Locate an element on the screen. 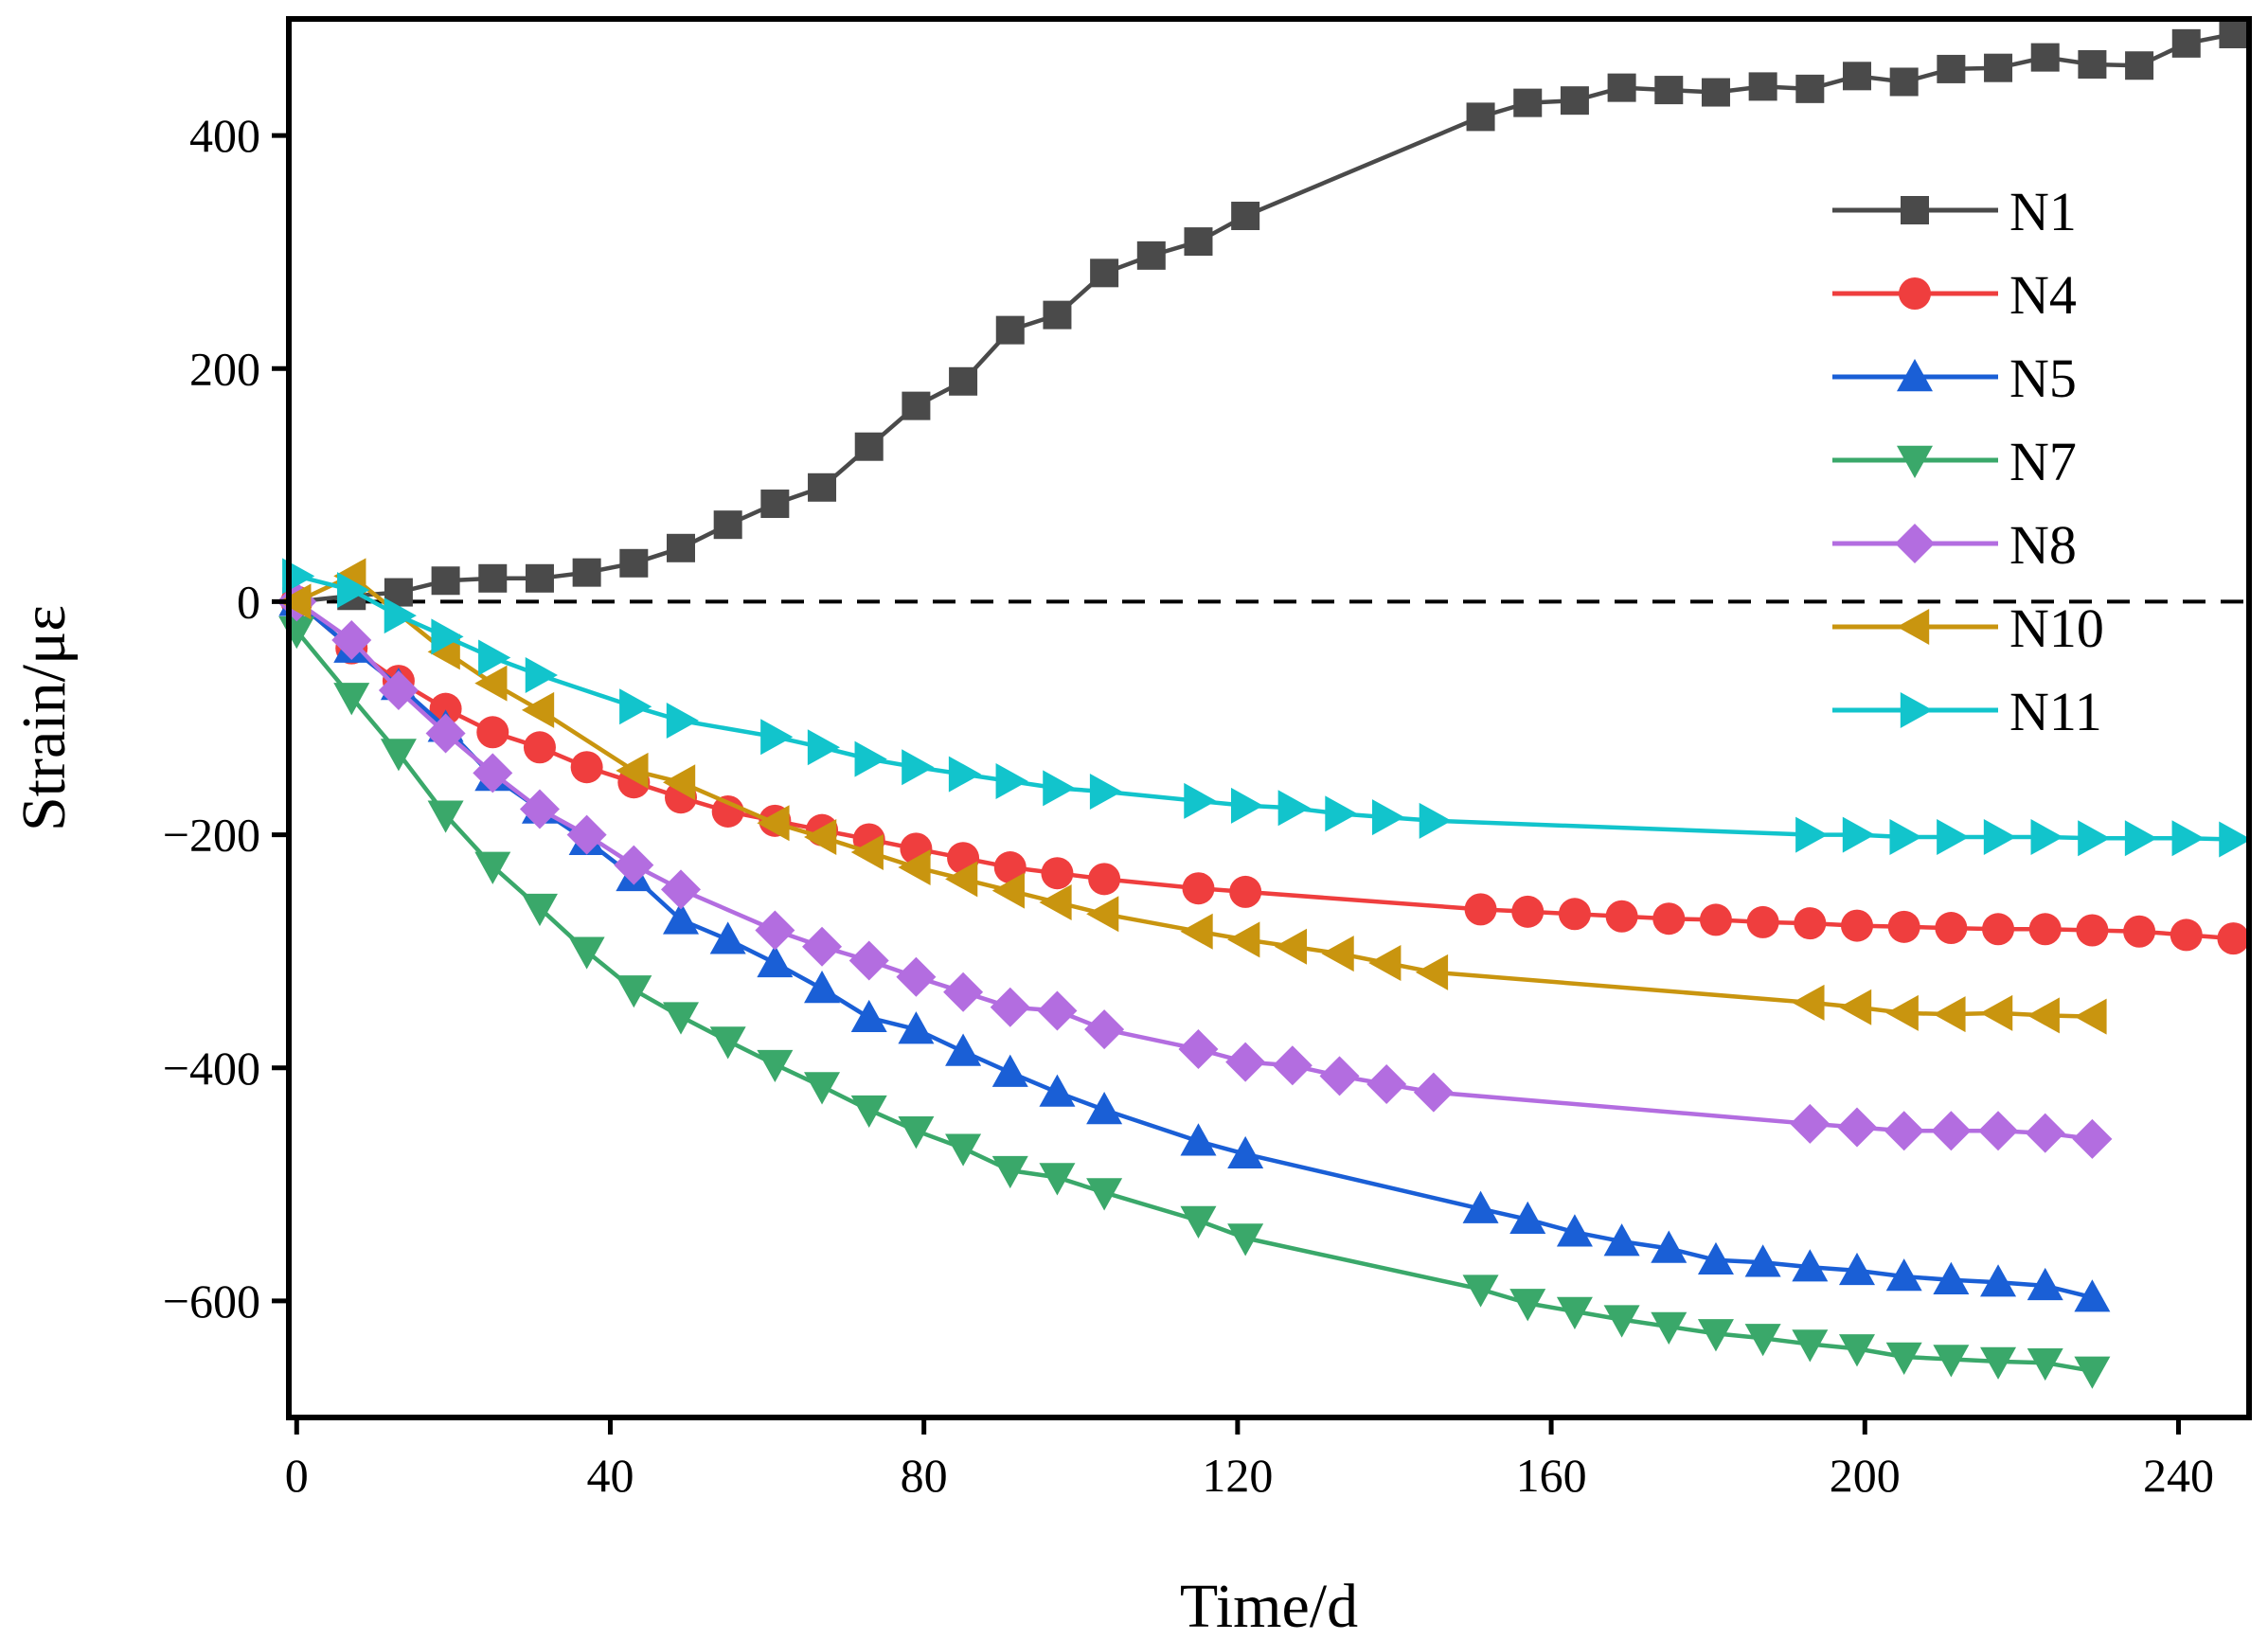  y-tick-label: −200 is located at coordinates (211, 835).